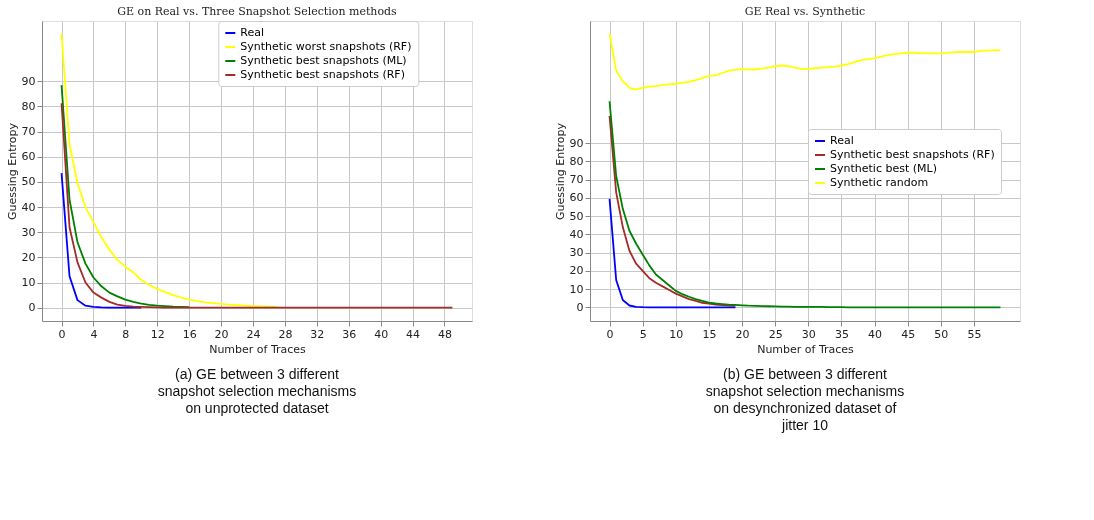  I want to click on x-tick-label: 15, so click(709, 334).